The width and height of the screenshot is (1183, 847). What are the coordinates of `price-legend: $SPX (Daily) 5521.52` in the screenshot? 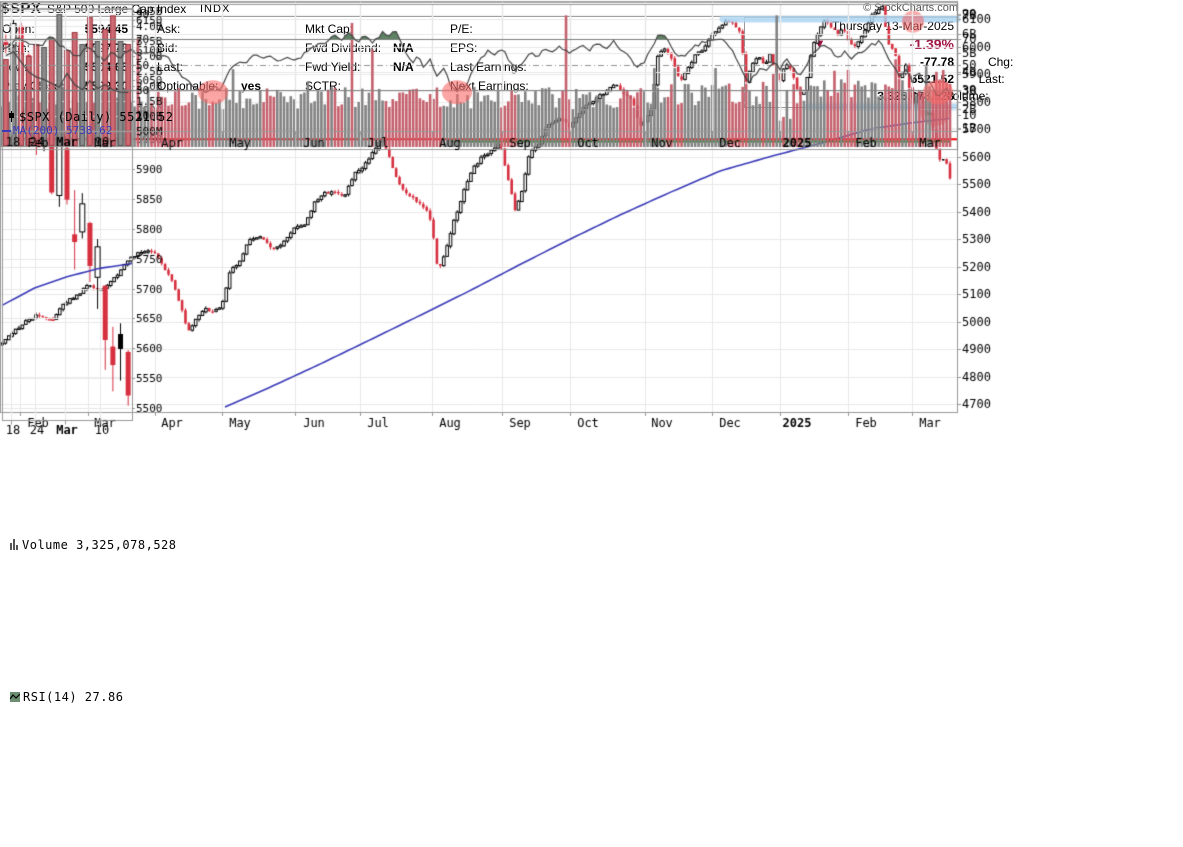 It's located at (91, 117).